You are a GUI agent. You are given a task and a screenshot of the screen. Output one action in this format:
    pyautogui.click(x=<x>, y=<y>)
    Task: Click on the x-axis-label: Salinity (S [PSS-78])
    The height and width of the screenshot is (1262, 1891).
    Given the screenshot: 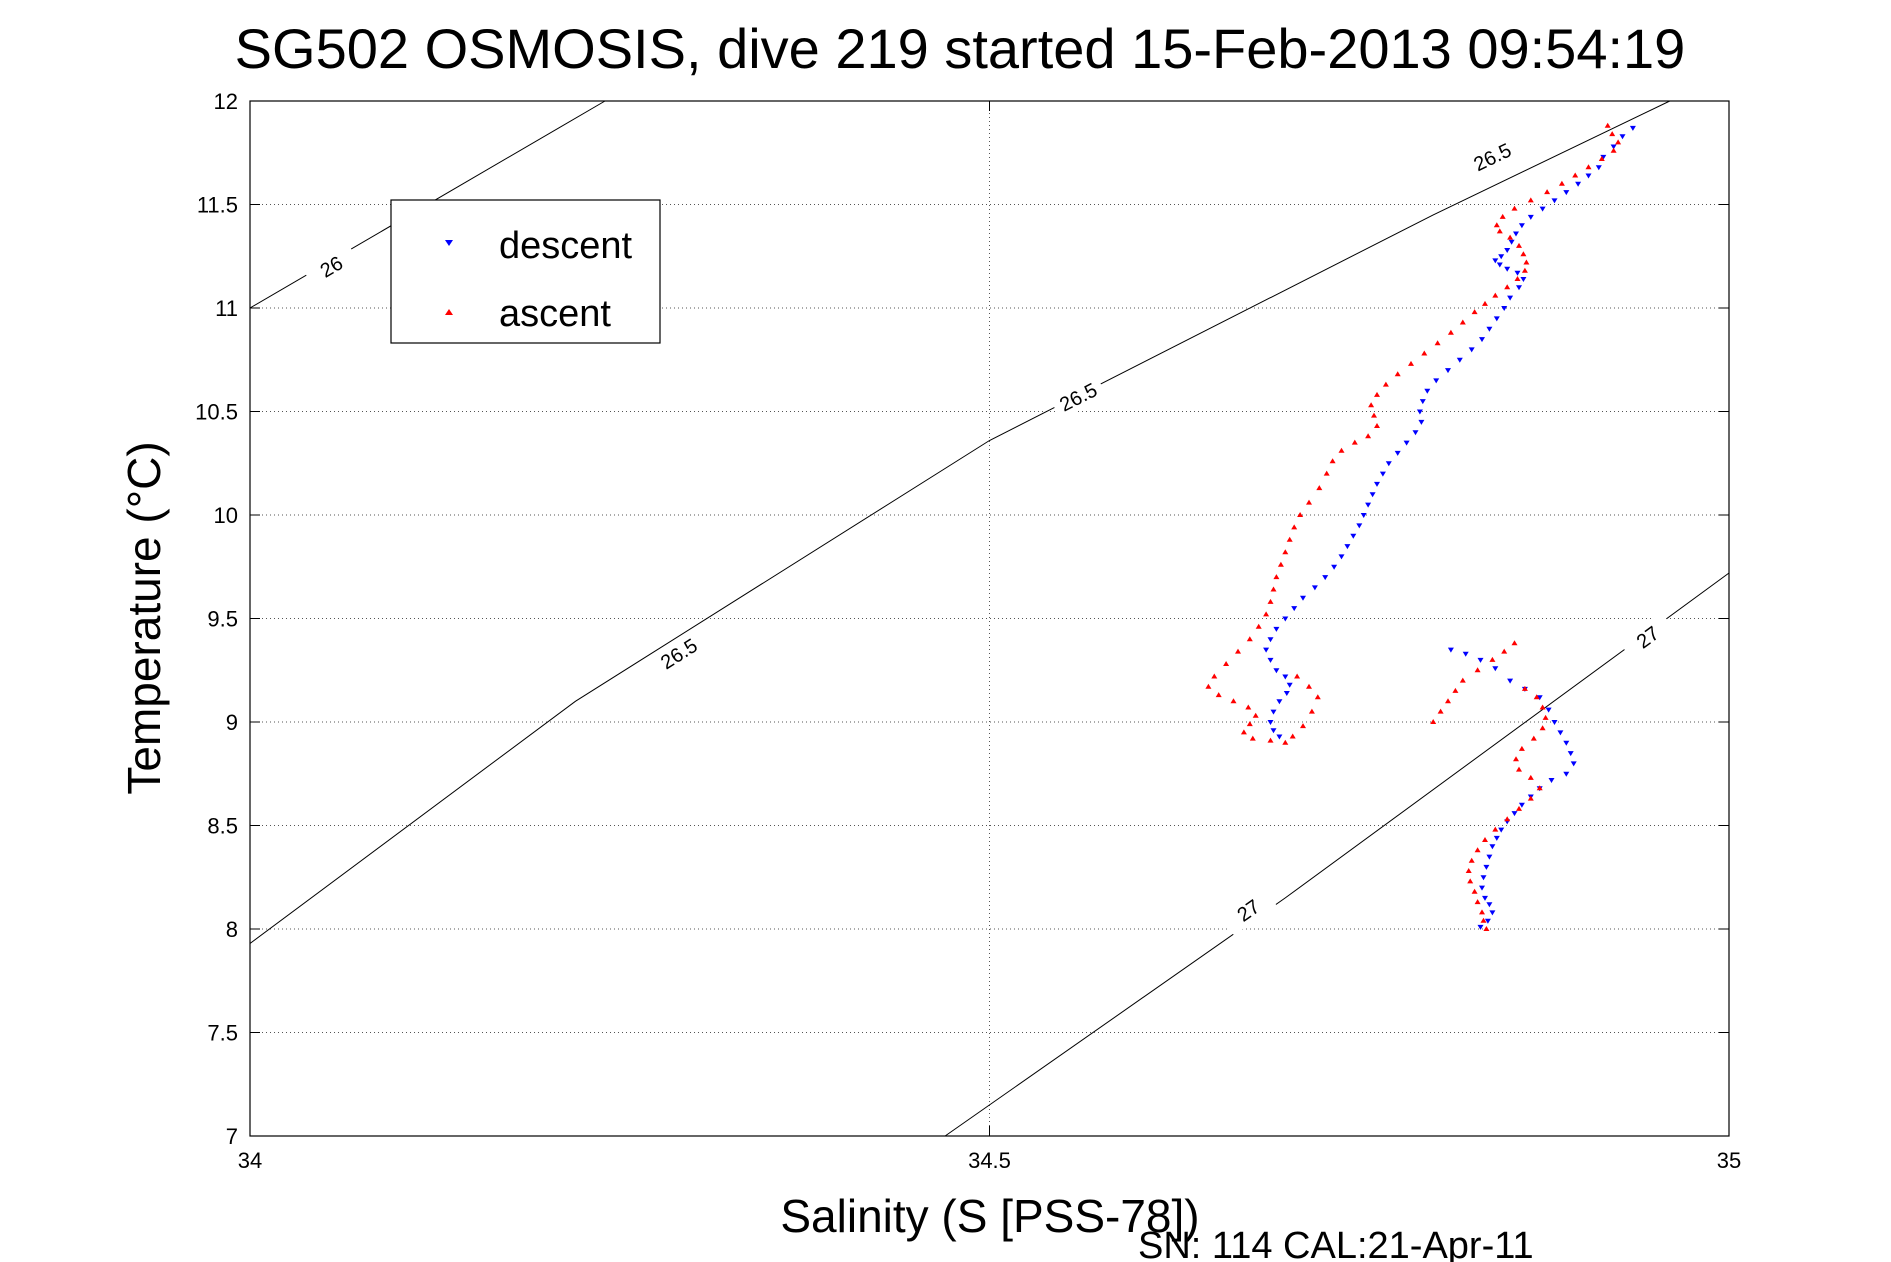 What is the action you would take?
    pyautogui.click(x=989, y=1216)
    